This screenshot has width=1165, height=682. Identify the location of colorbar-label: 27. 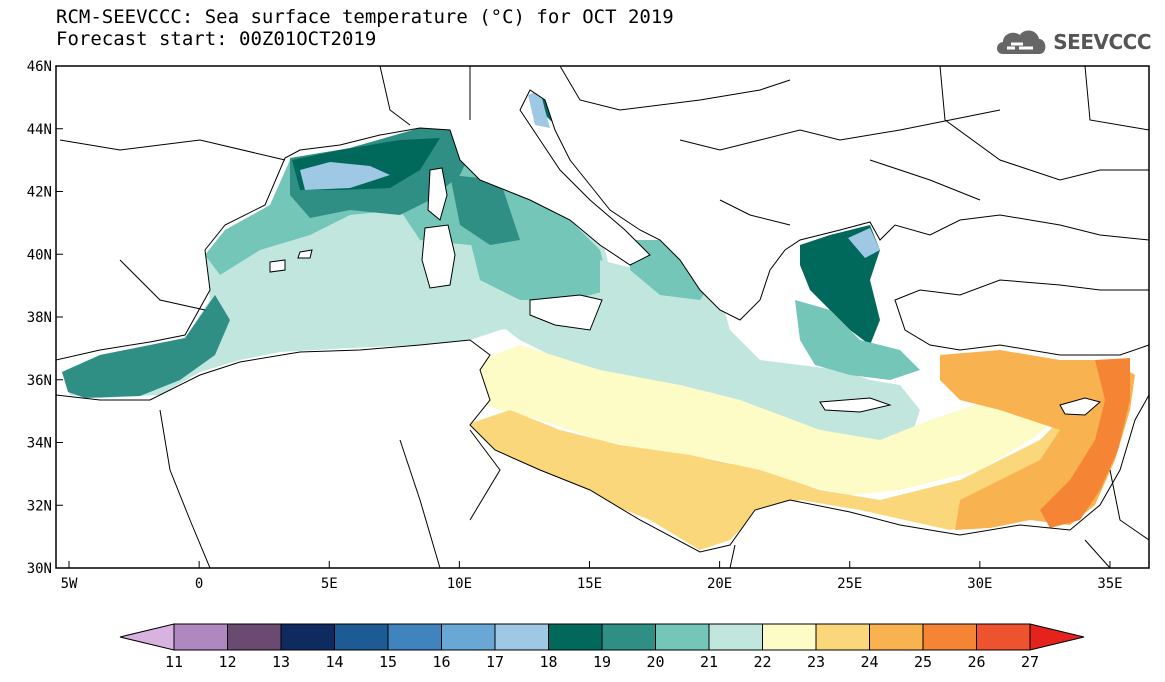
(1030, 662).